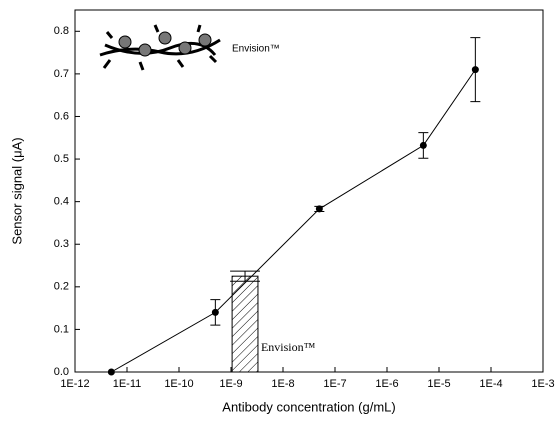 This screenshot has width=558, height=428. Describe the element at coordinates (61, 202) in the screenshot. I see `y-tick-label: 0.4` at that location.